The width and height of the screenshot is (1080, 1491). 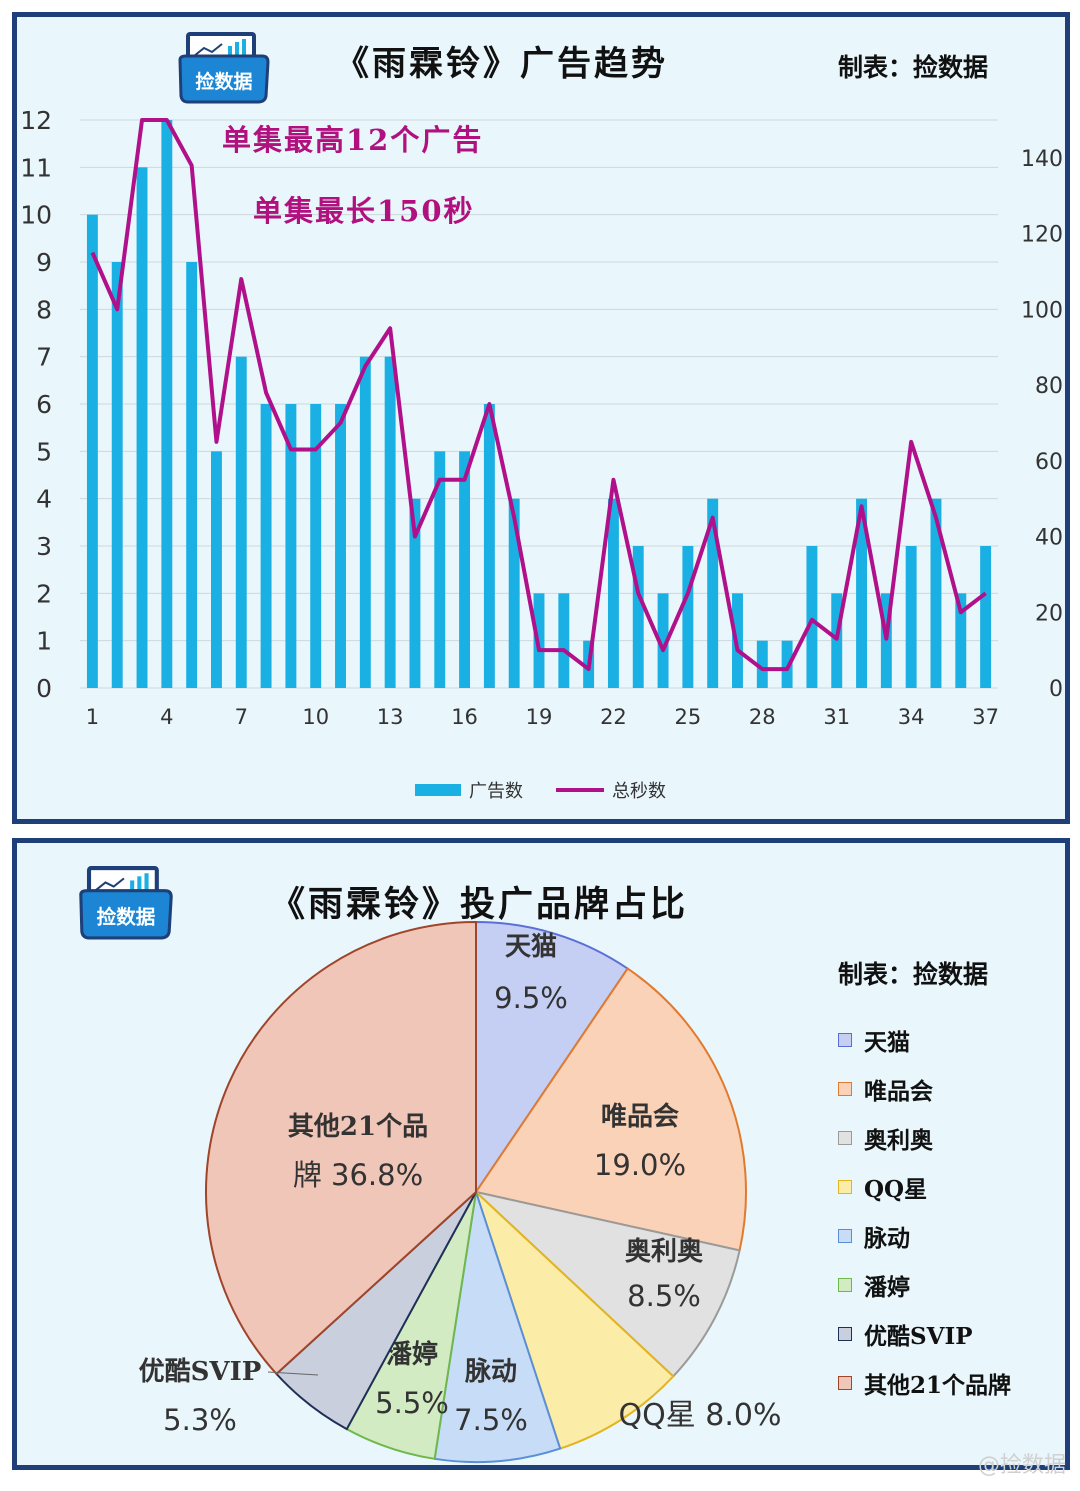 What do you see at coordinates (762, 717) in the screenshot?
I see `x-tick-label: 28` at bounding box center [762, 717].